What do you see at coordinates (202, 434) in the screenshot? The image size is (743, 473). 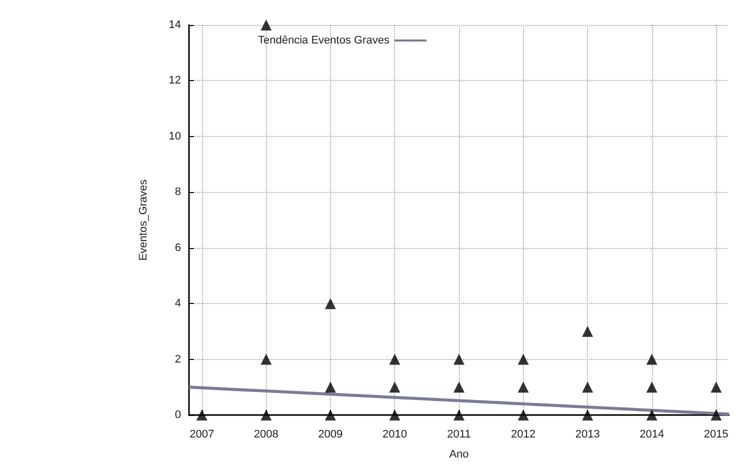 I see `x-tick-label: 2007` at bounding box center [202, 434].